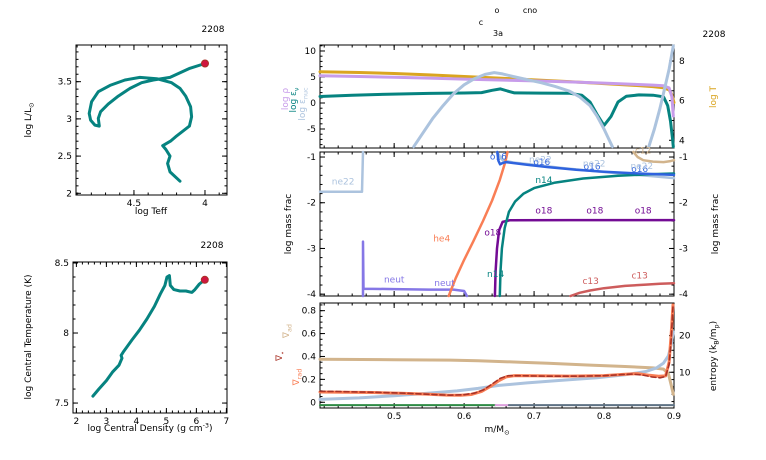  I want to click on series-n14, so click(587, 235).